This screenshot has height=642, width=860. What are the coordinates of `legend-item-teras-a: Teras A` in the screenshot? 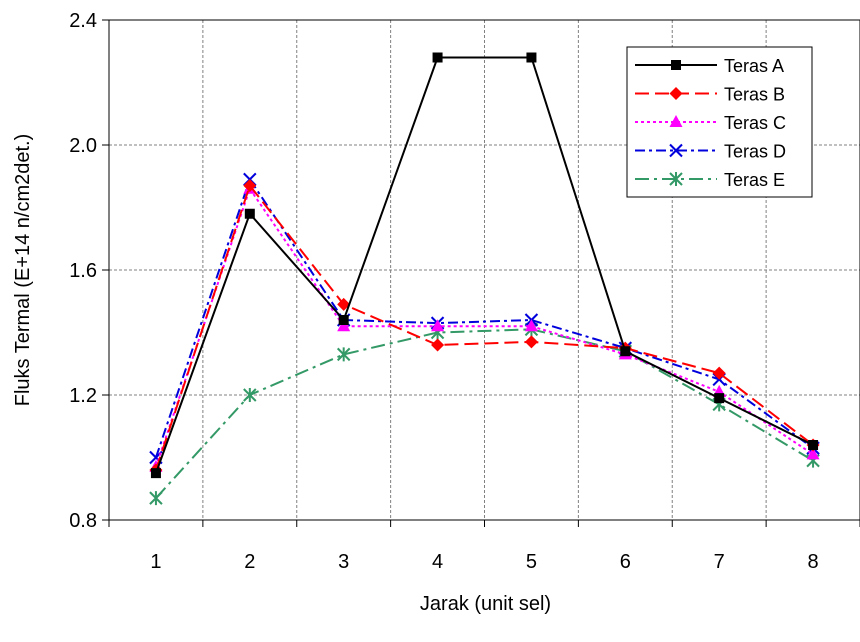 It's located at (709, 66).